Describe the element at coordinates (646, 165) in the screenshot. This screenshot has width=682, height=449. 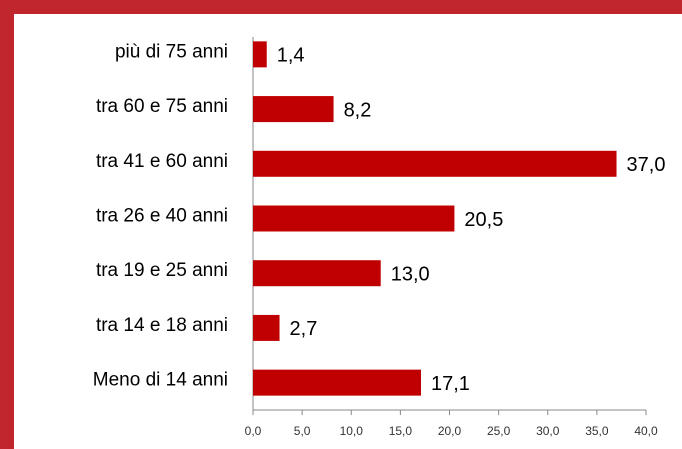
I see `value-label: 37,0` at that location.